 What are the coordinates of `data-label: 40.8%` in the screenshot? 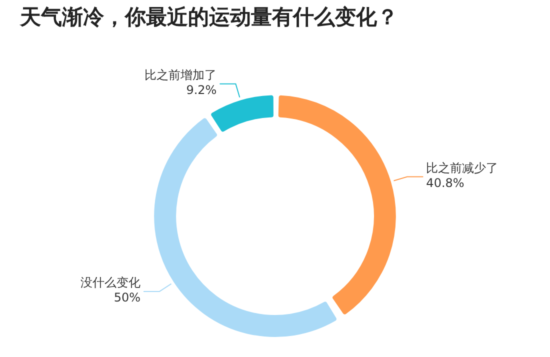 It's located at (445, 183).